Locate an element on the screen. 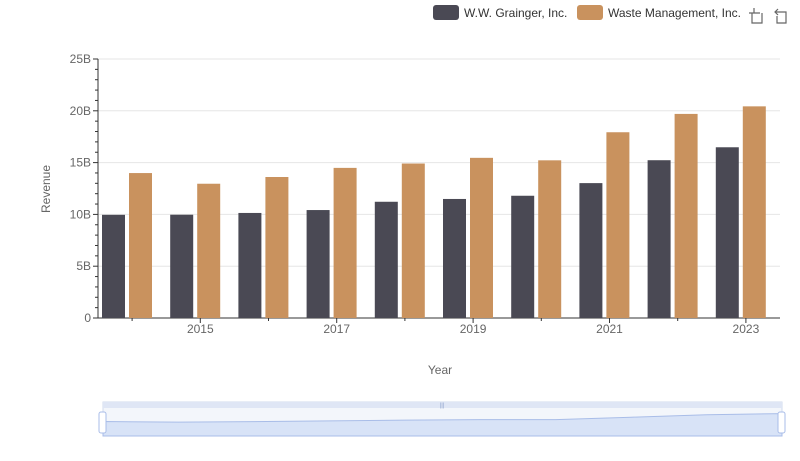 This screenshot has height=461, width=800. slider-data-area is located at coordinates (442, 425).